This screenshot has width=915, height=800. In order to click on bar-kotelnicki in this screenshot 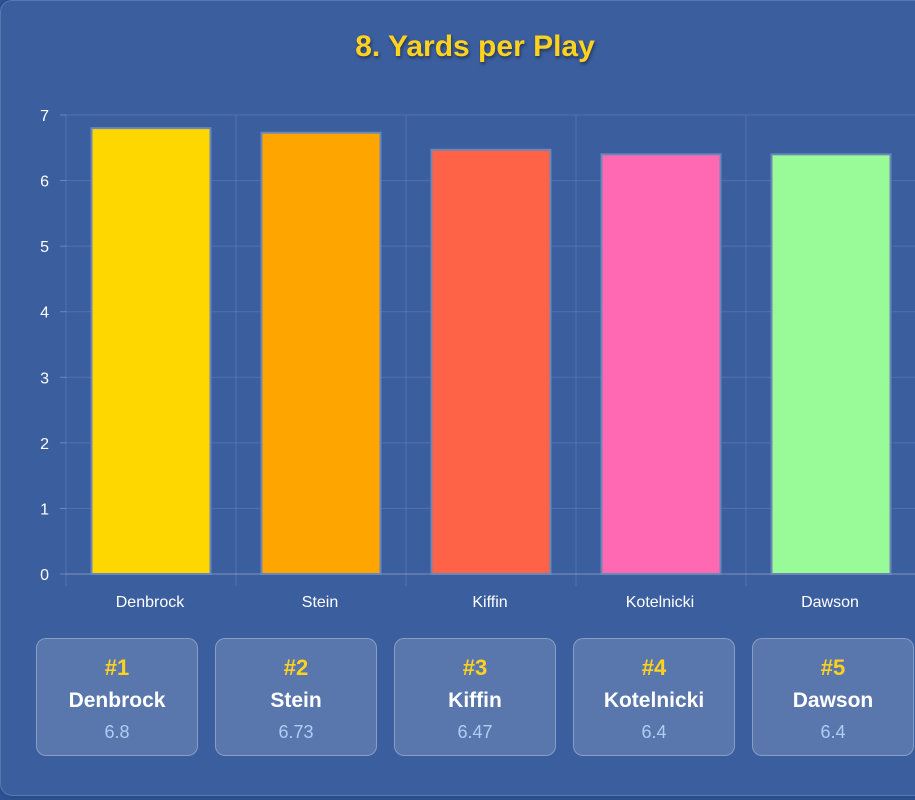, I will do `click(661, 364)`.